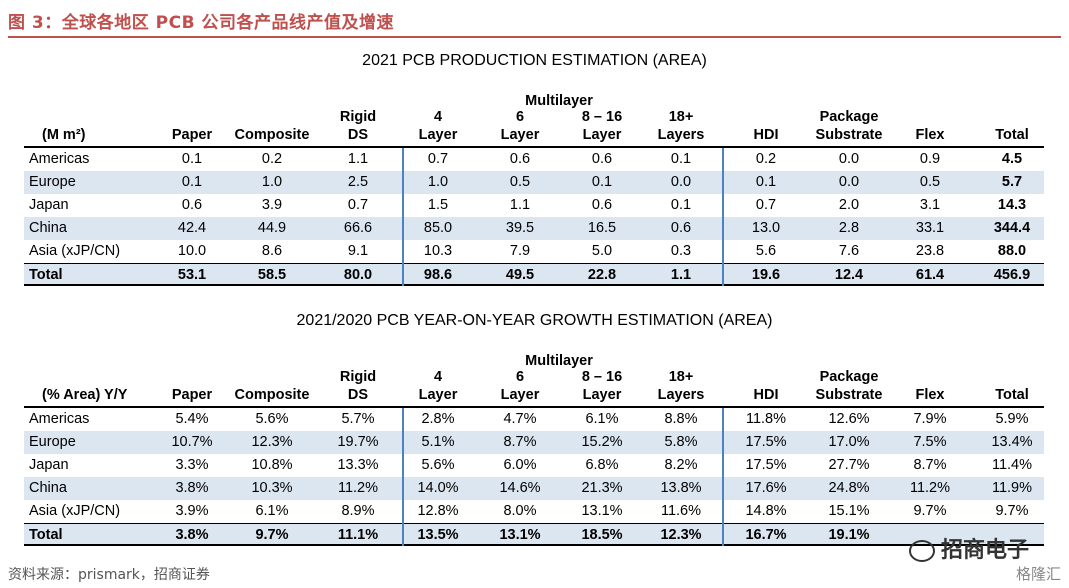 Image resolution: width=1069 pixels, height=588 pixels. Describe the element at coordinates (438, 251) in the screenshot. I see `table-cell: 10.3` at that location.